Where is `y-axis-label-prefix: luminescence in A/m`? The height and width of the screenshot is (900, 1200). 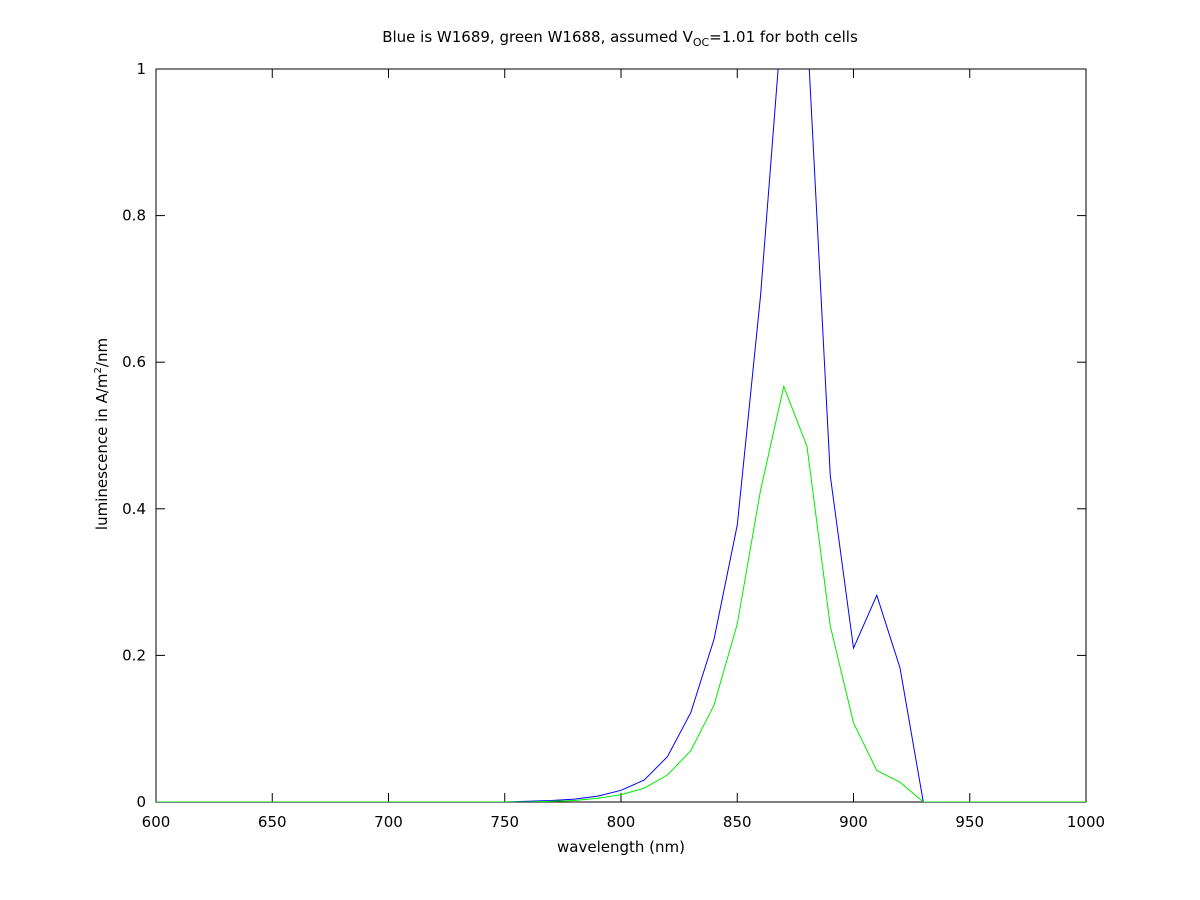 y-axis-label-prefix: luminescence in A/m is located at coordinates (102, 452).